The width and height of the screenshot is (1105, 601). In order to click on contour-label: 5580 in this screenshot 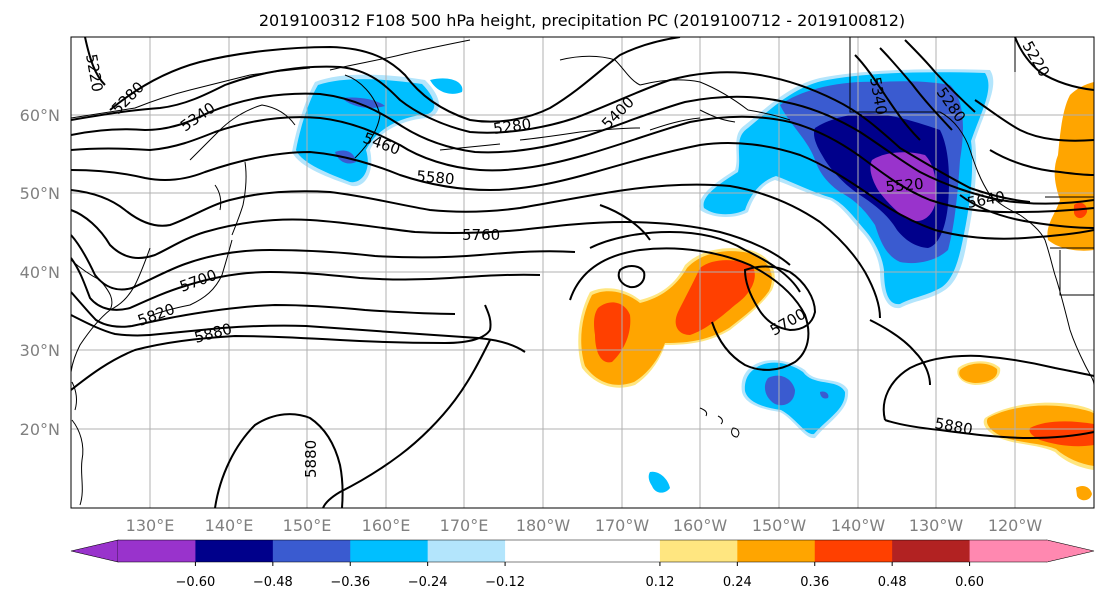, I will do `click(436, 177)`.